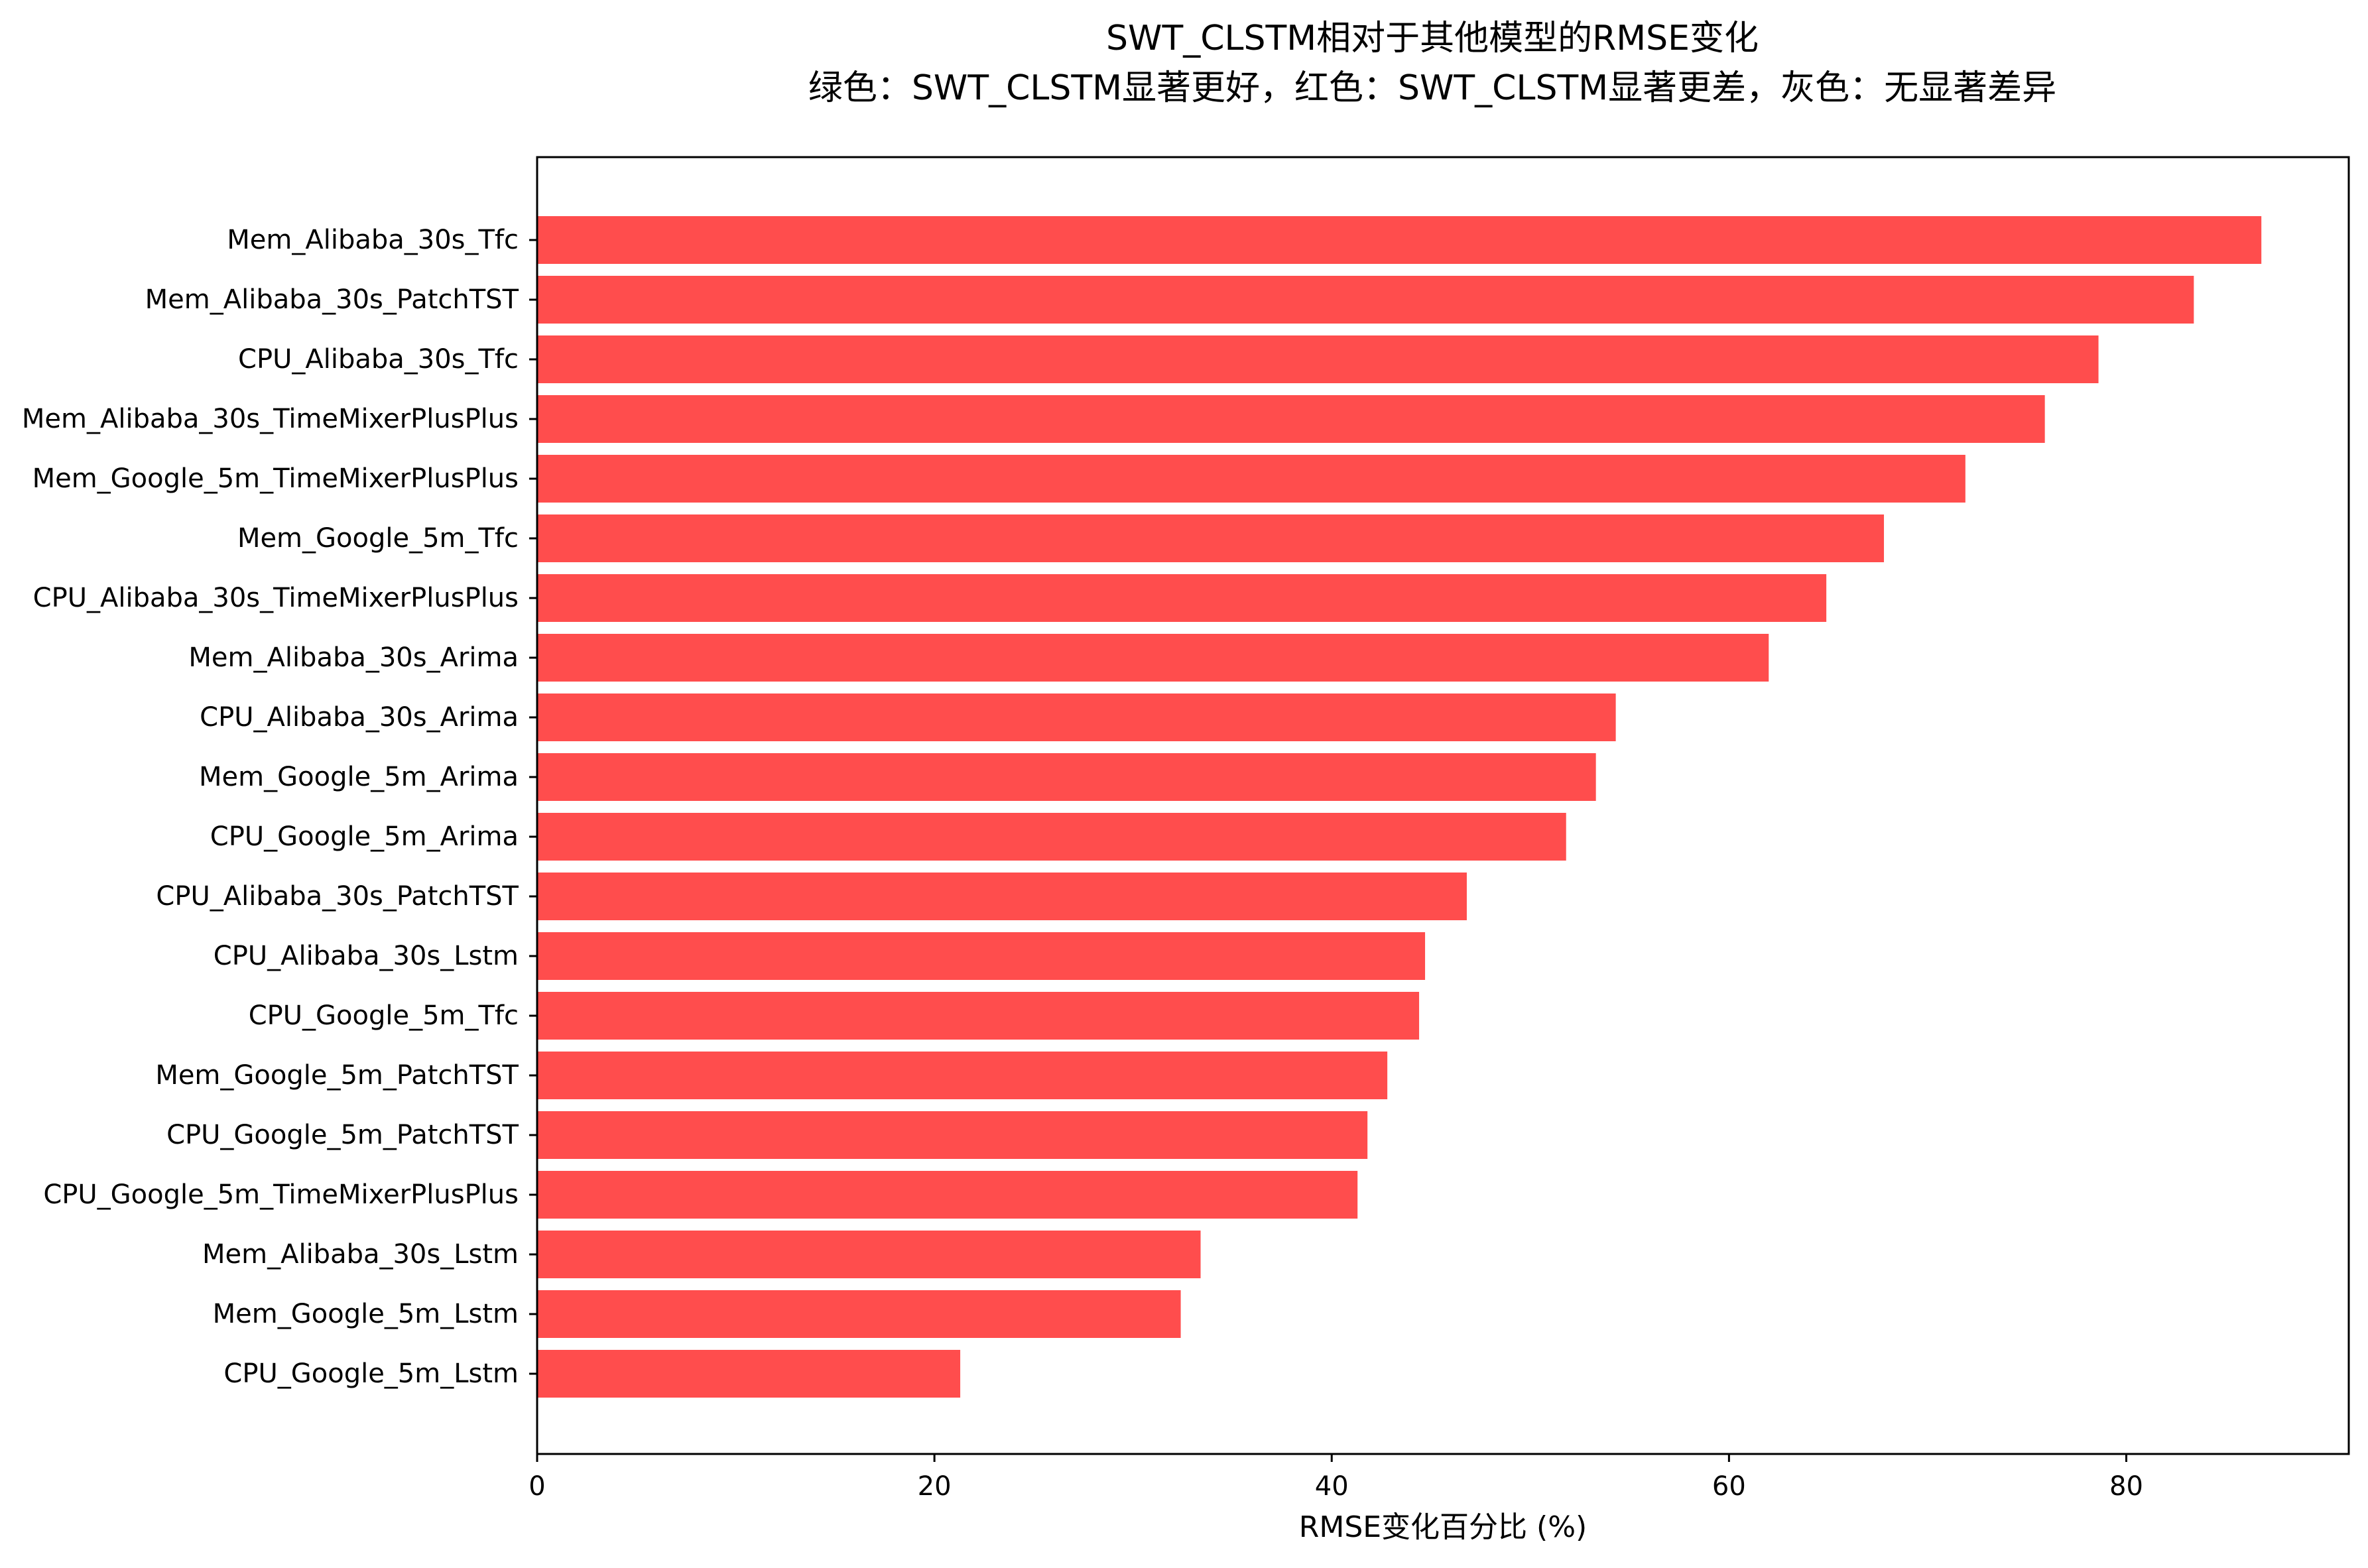  Describe the element at coordinates (1153, 658) in the screenshot. I see `bar-Mem_Alibaba_30s_Arima` at that location.